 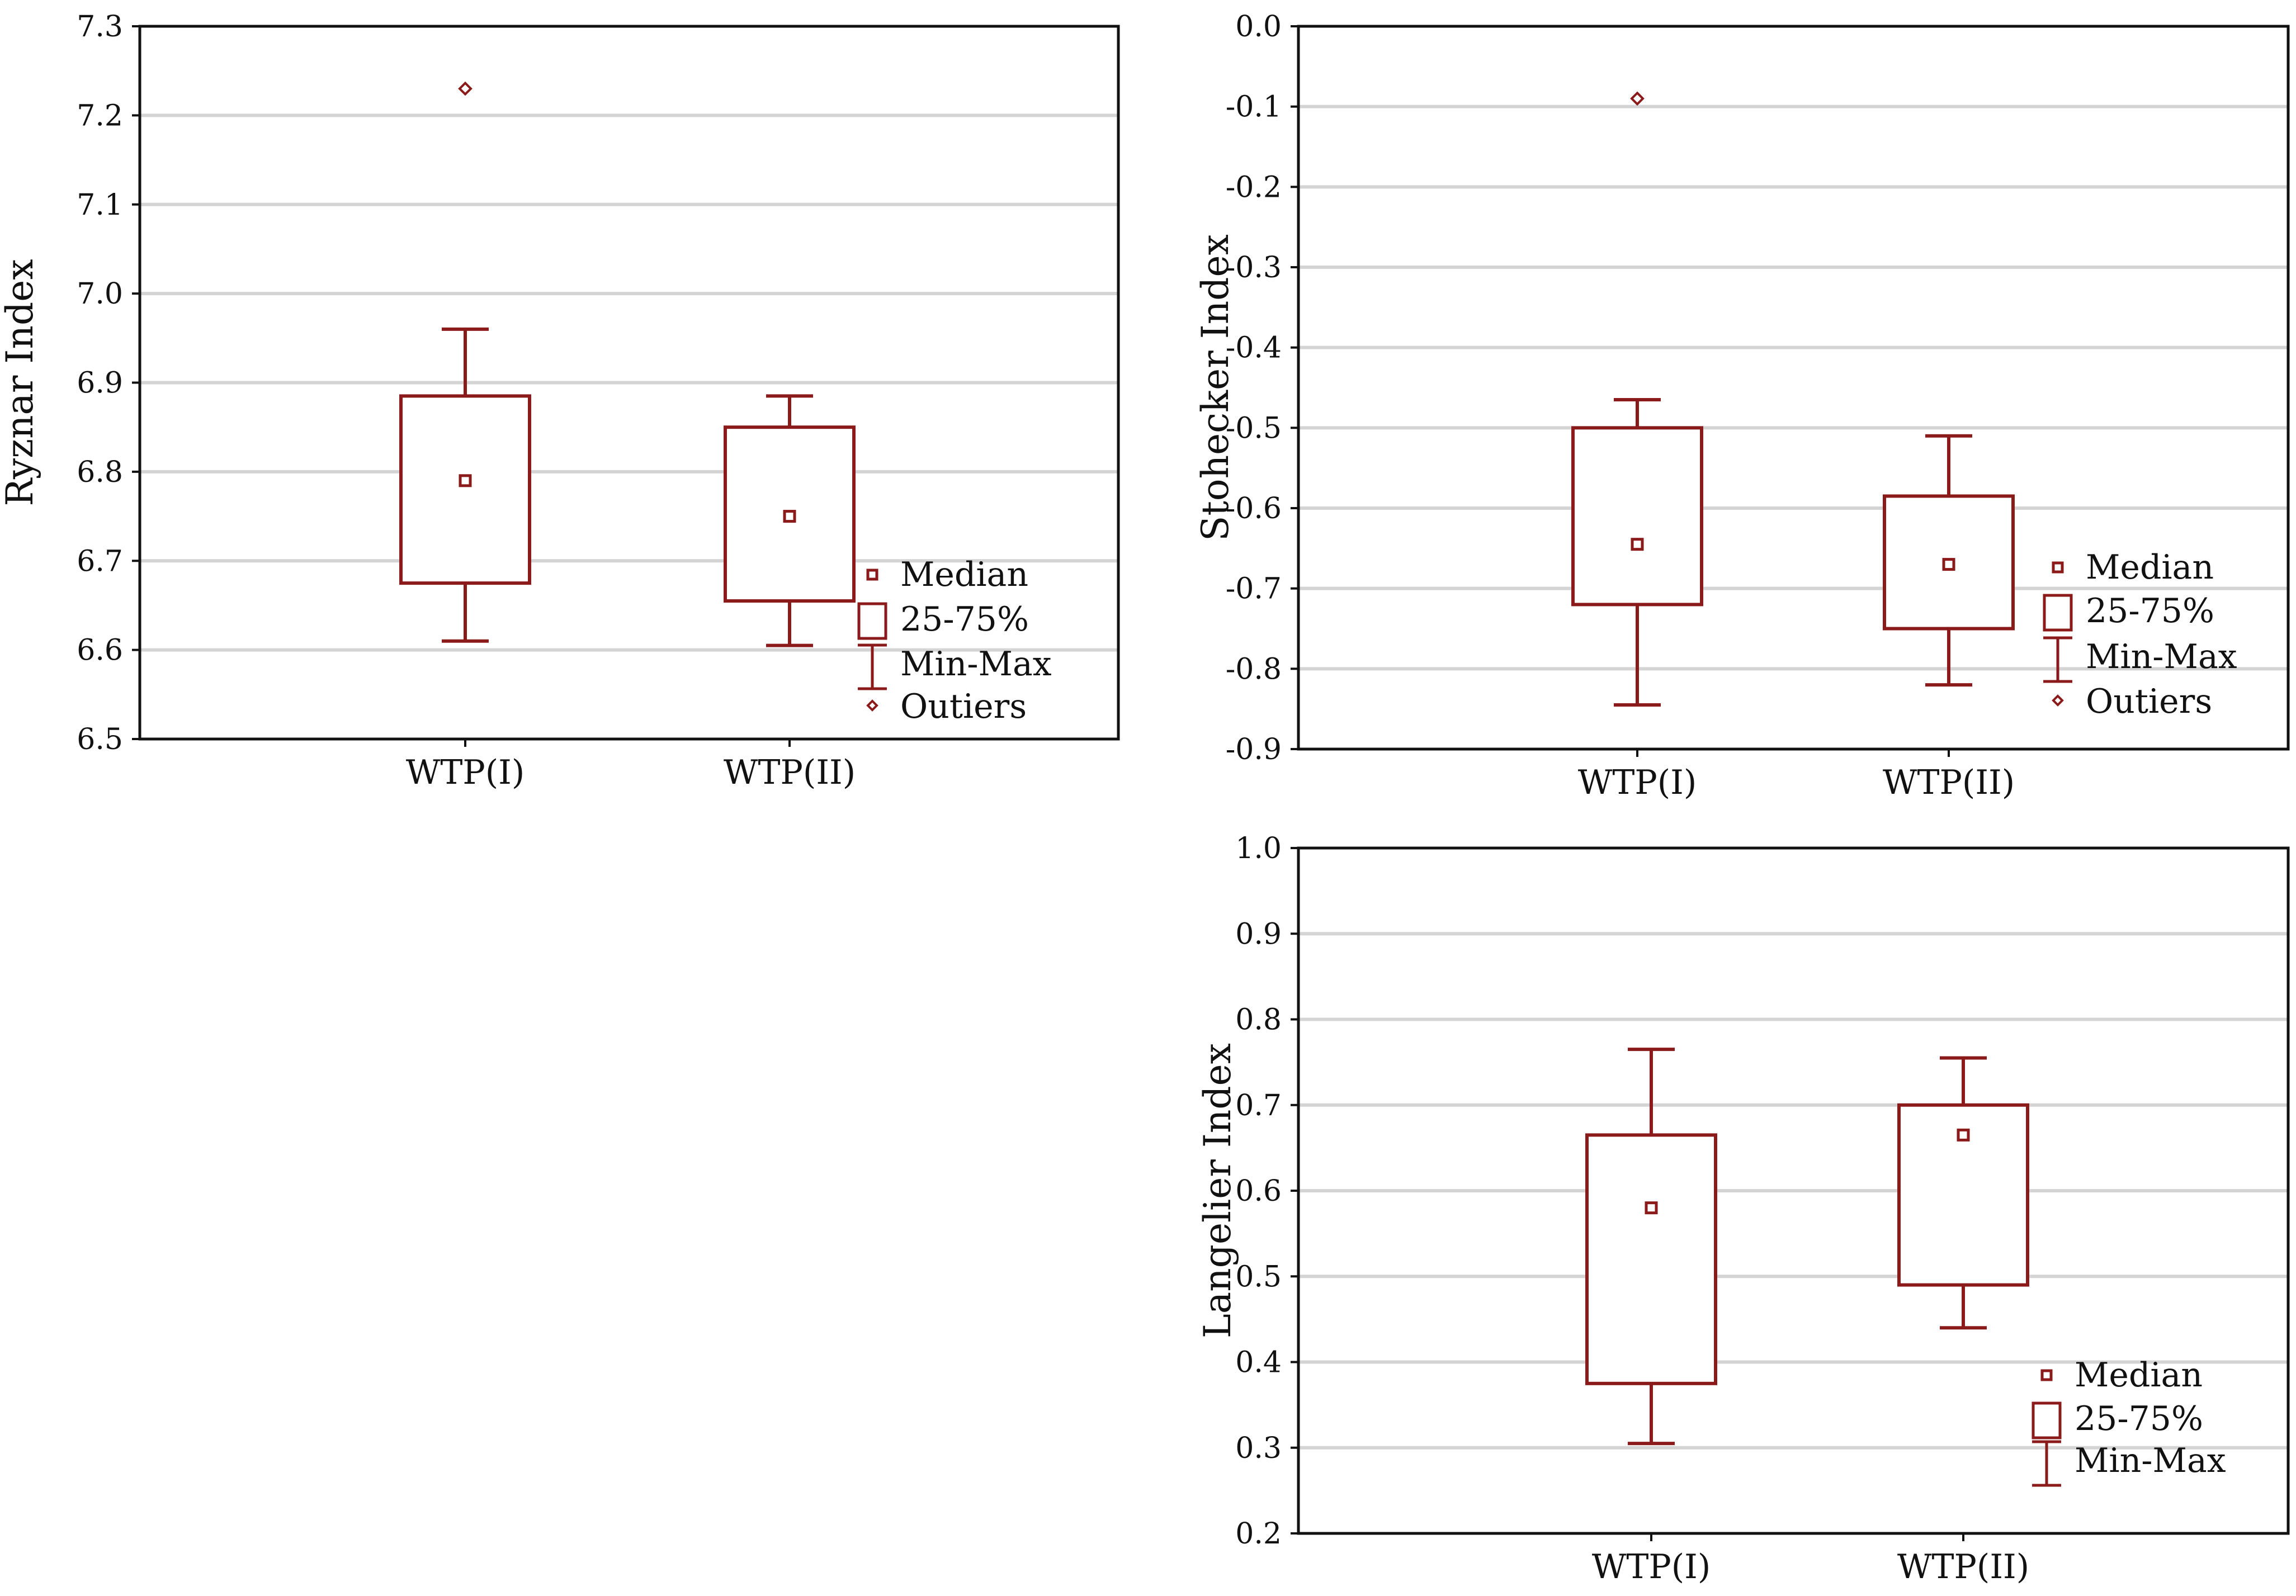 I want to click on legend: Median 25-75%Min-Max, so click(x=2129, y=1421).